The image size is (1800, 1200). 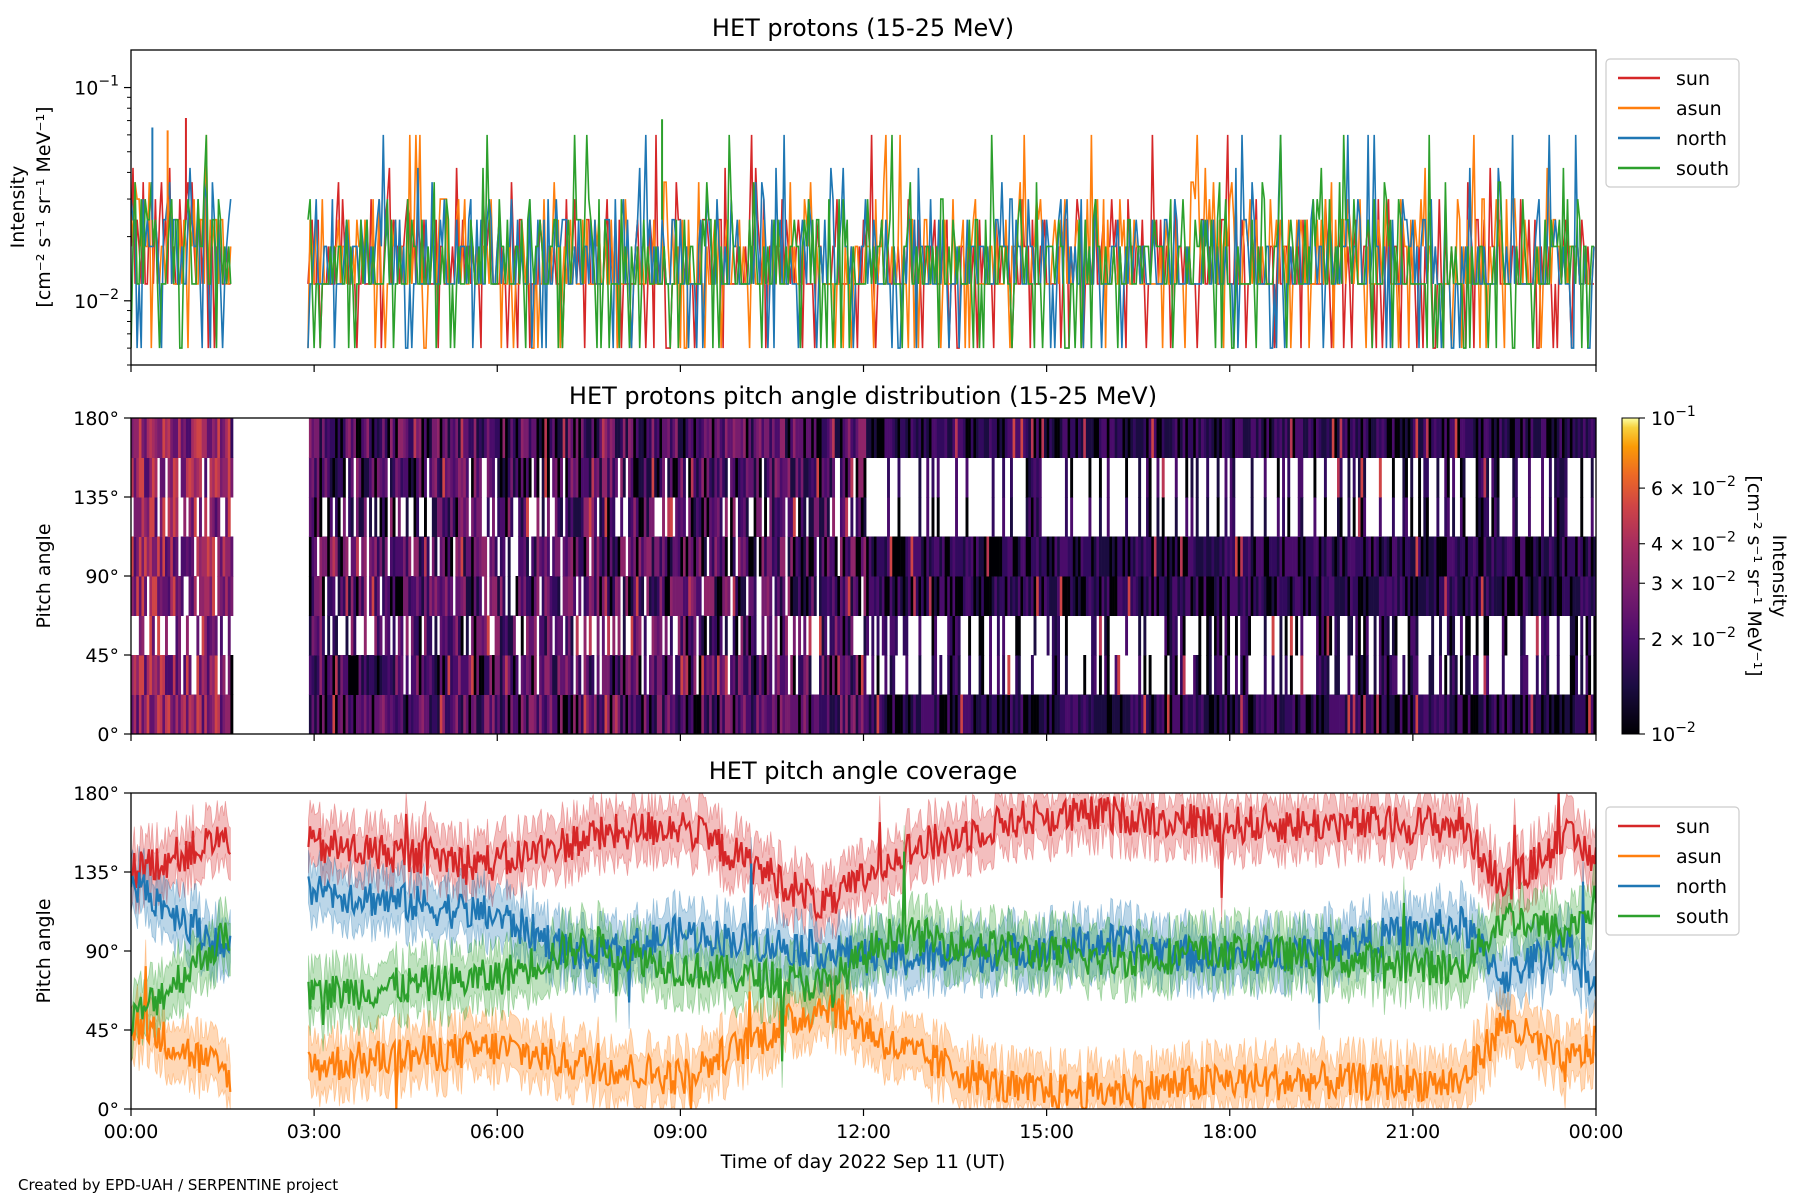 What do you see at coordinates (131, 1132) in the screenshot?
I see `x-tick-label: 00:00` at bounding box center [131, 1132].